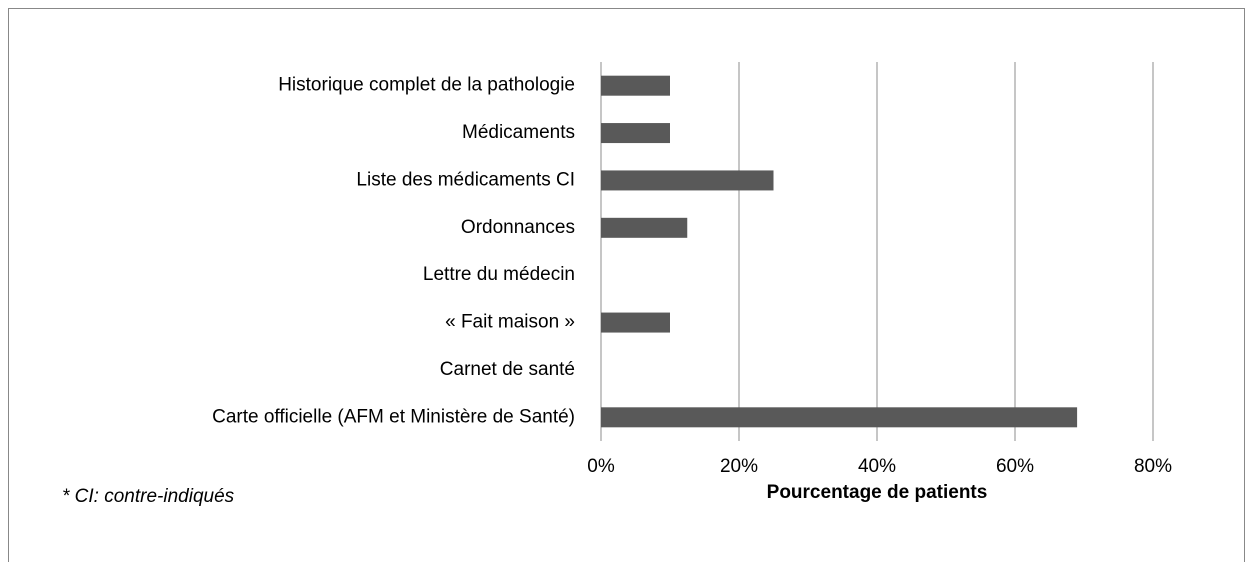 The width and height of the screenshot is (1253, 562). Describe the element at coordinates (518, 132) in the screenshot. I see `y-tick-label: Médicaments` at that location.